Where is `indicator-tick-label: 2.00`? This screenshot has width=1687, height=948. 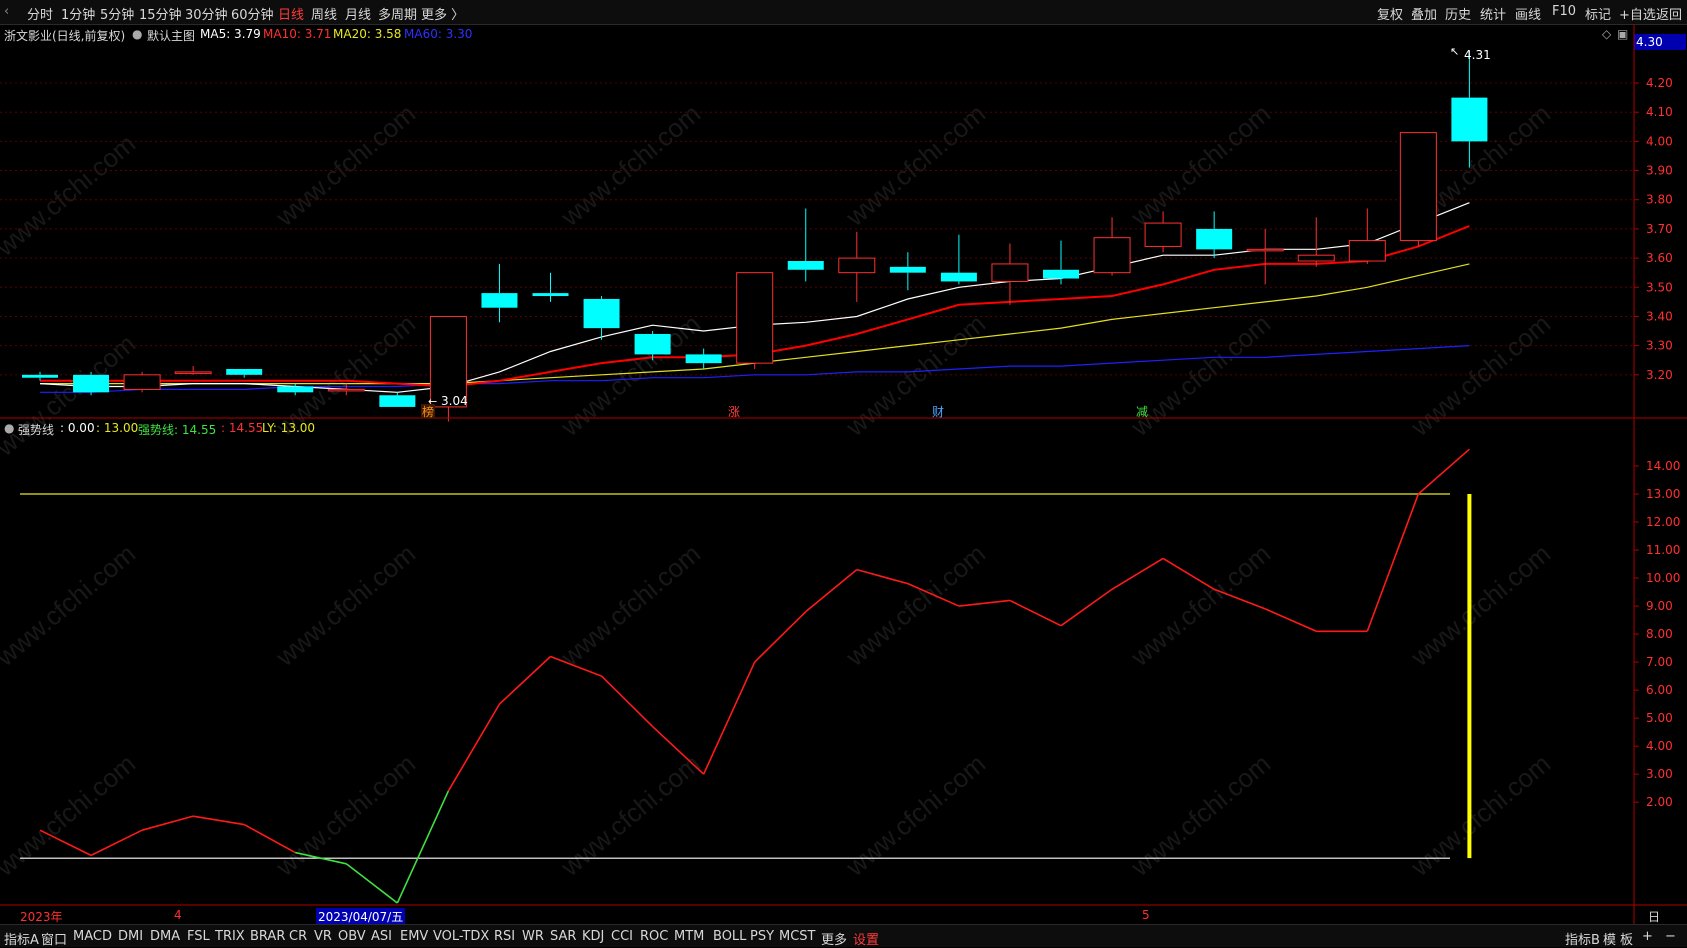
indicator-tick-label: 2.00 is located at coordinates (1659, 802).